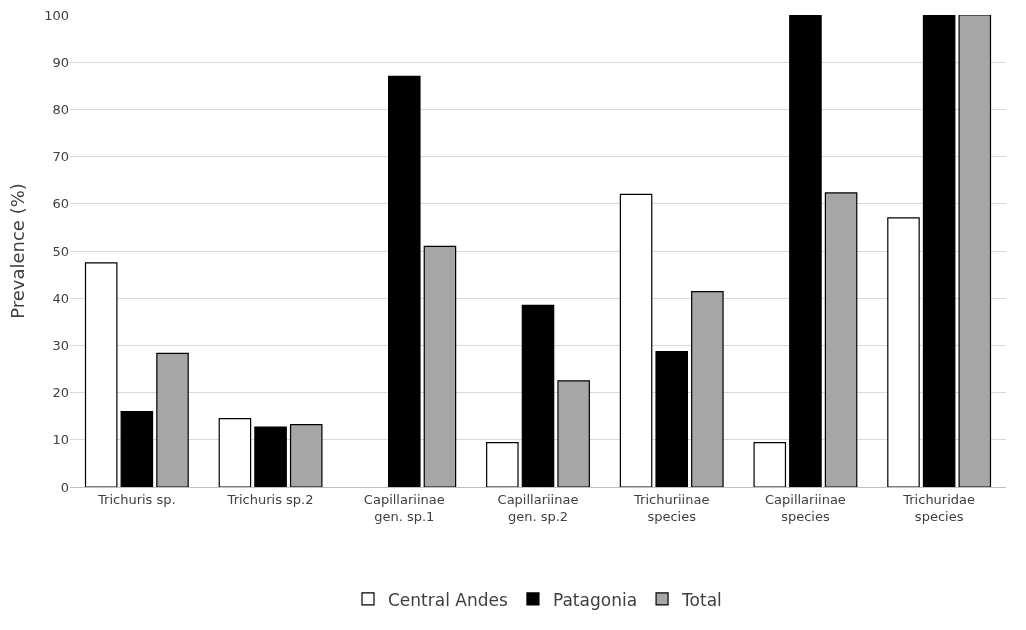 This screenshot has height=630, width=1026. What do you see at coordinates (805, 507) in the screenshot?
I see `x-tick-label: Capillariinae species` at bounding box center [805, 507].